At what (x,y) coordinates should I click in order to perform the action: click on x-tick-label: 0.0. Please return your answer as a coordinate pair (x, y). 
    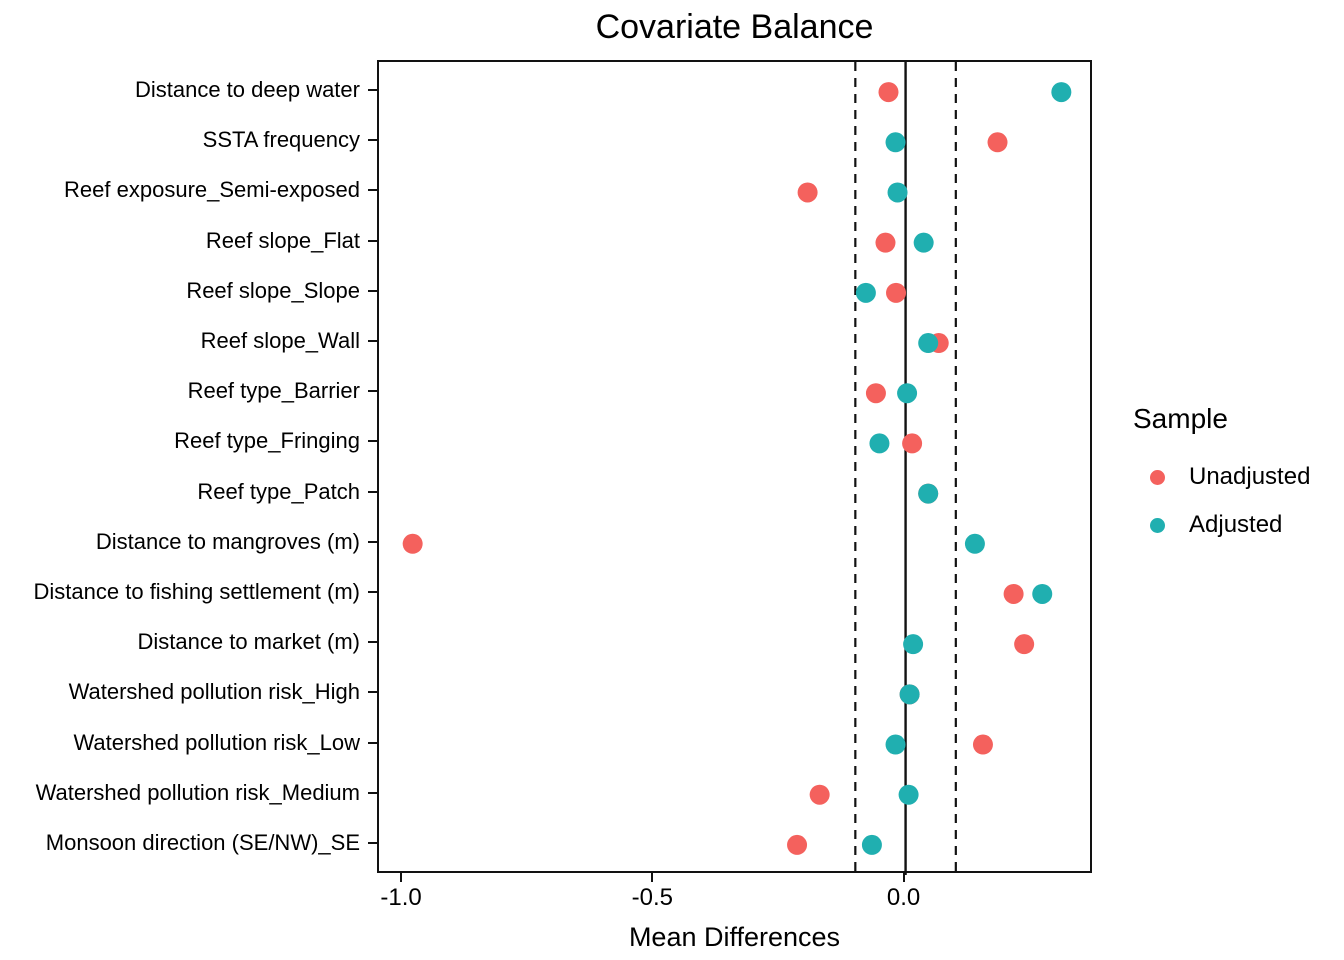
    Looking at the image, I should click on (903, 897).